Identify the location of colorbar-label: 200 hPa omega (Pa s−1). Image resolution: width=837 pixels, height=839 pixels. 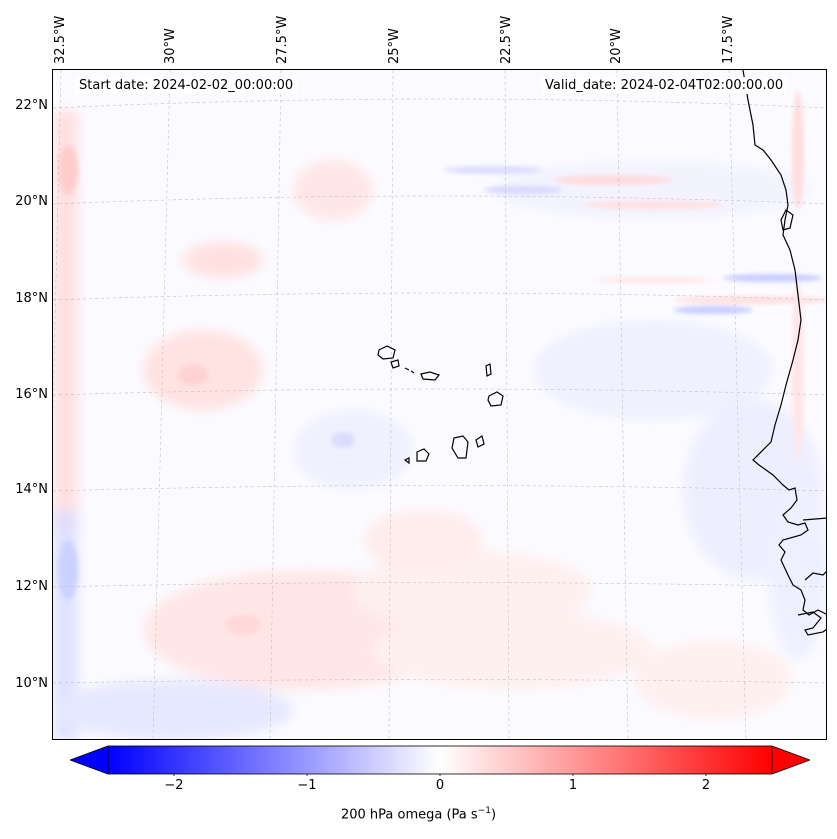
(418, 814).